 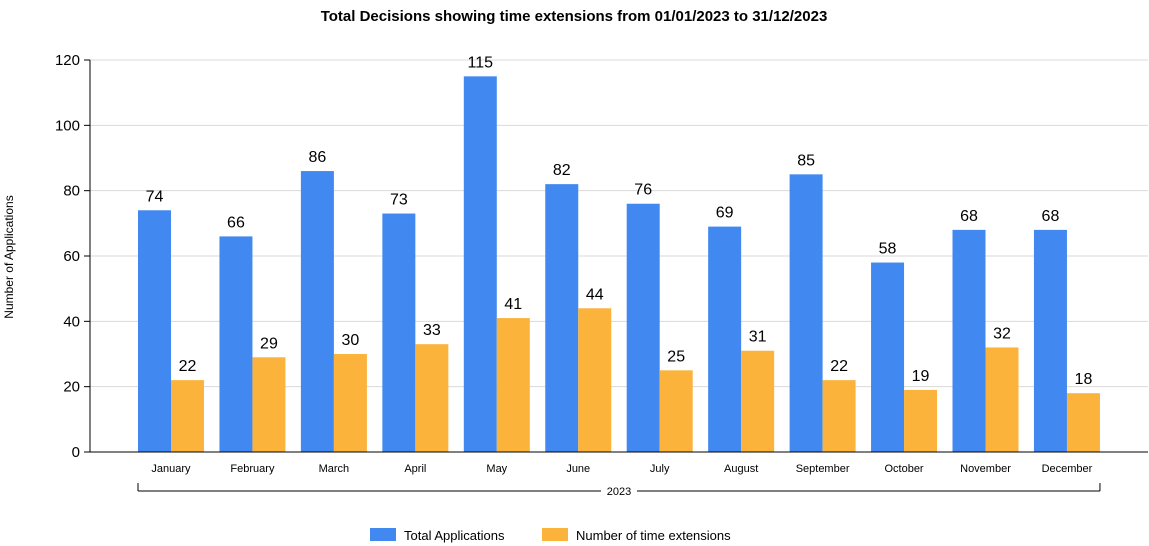 I want to click on data-label-number-of-time-extensions-december: 18, so click(x=1084, y=379).